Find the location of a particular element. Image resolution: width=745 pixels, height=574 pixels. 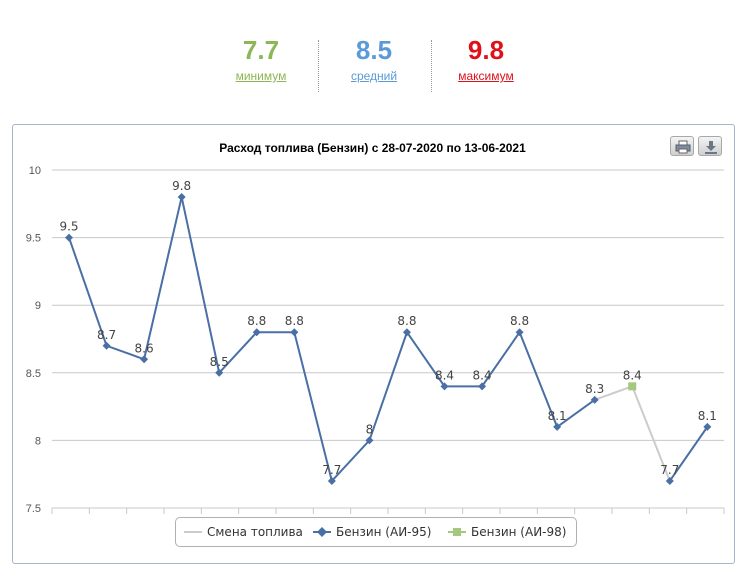

stat-min: 7.7 минимум is located at coordinates (261, 59).